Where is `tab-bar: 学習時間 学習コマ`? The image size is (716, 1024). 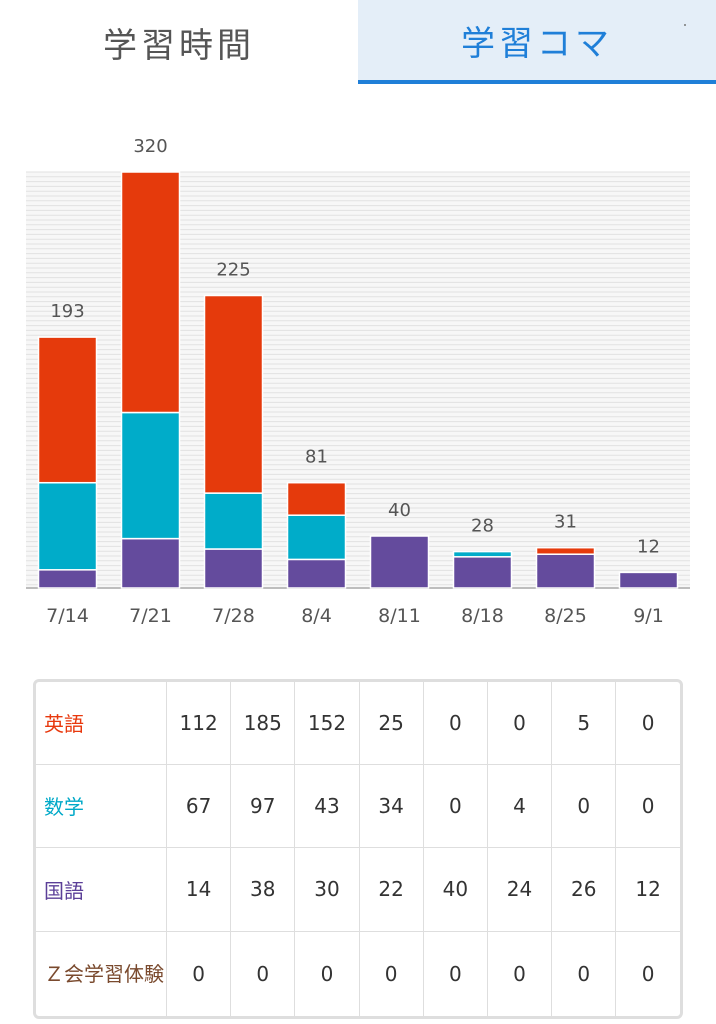 tab-bar: 学習時間 学習コマ is located at coordinates (358, 42).